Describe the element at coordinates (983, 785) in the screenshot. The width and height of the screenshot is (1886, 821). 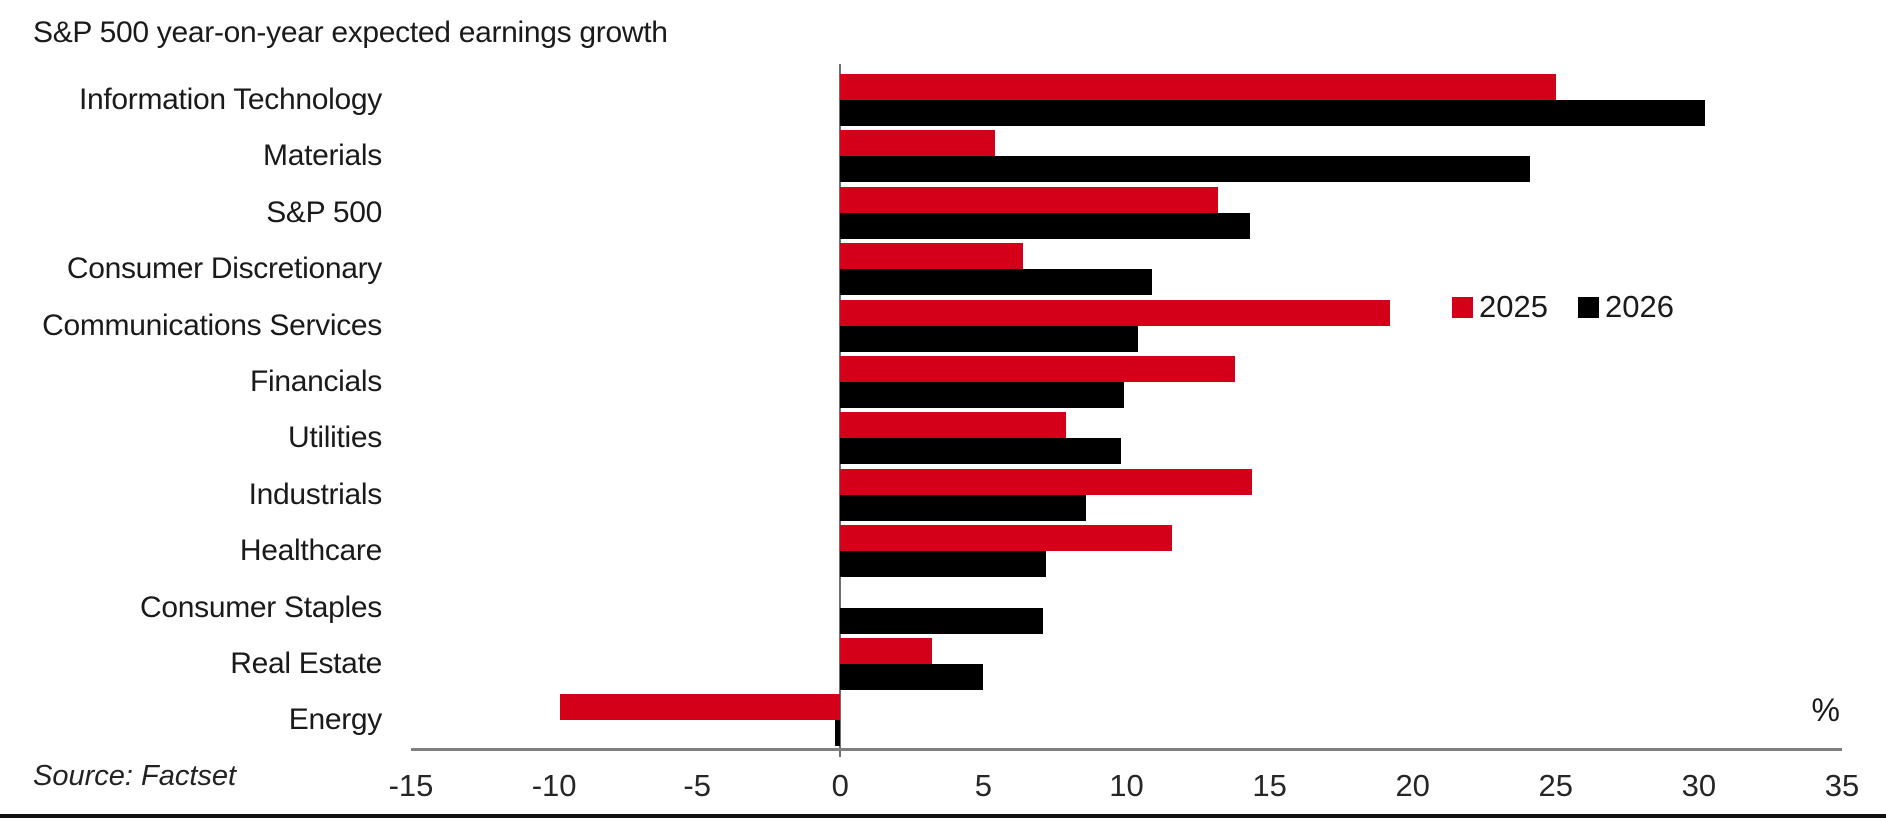
I see `x-tick-label-5: 5` at that location.